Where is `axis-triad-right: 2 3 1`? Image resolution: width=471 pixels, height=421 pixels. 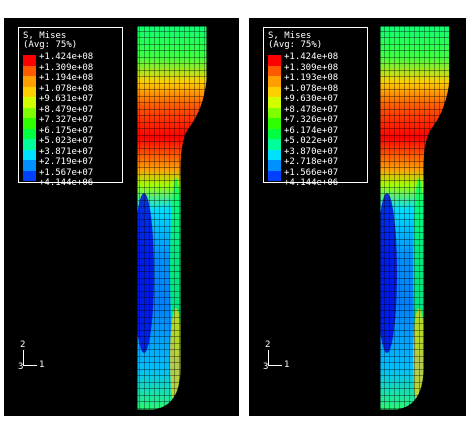
axis-triad-right: 2 3 1 is located at coordinates (283, 360).